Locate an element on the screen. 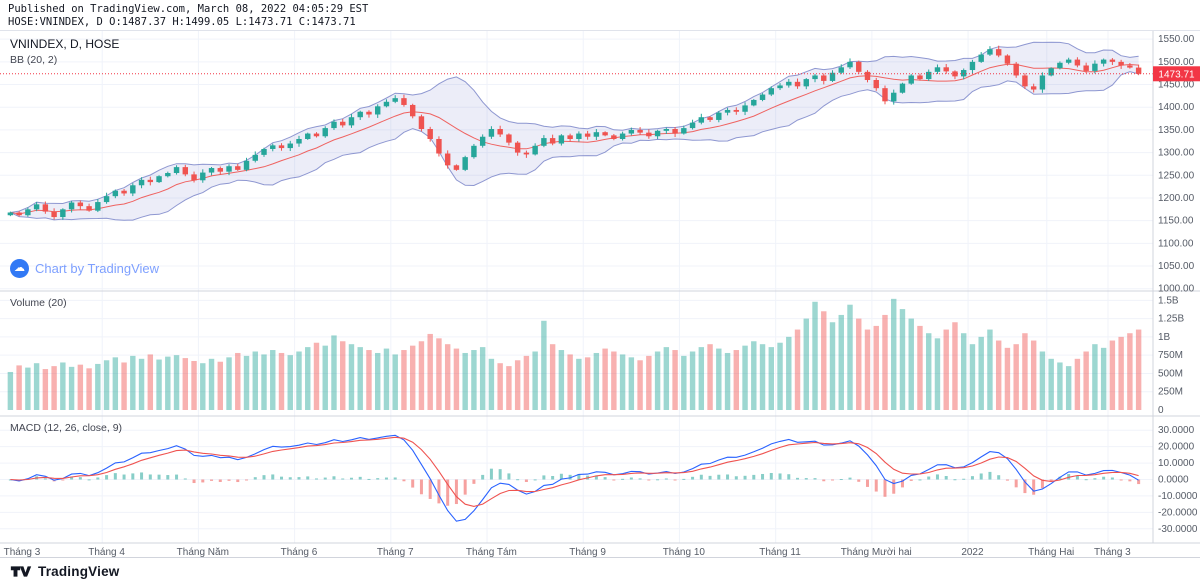  svg-text: 1300.00 is located at coordinates (1176, 153).